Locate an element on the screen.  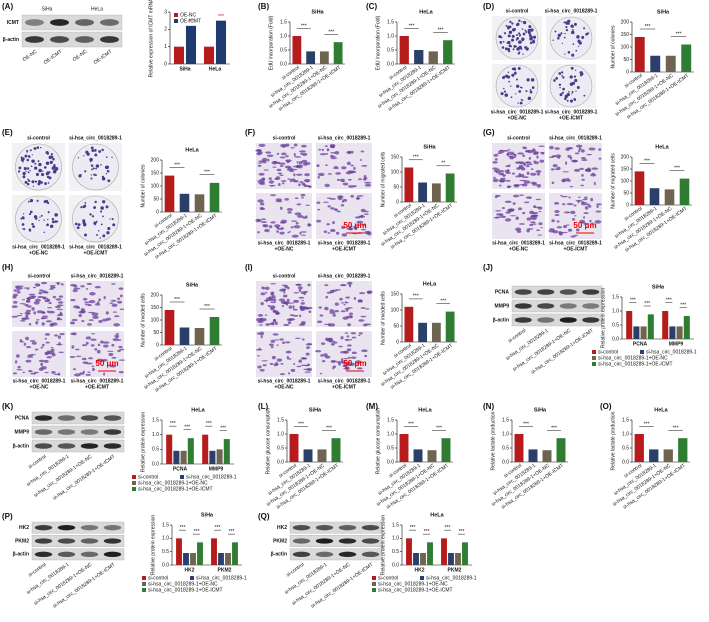
y-tick-label: 1.0 is located at coordinates (395, 539).